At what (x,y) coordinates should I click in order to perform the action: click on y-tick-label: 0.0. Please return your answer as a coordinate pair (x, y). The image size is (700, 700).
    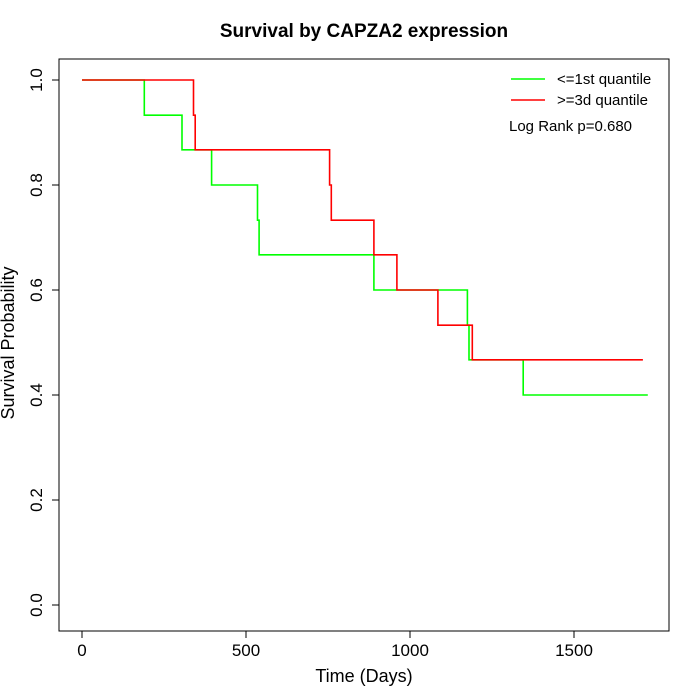
    Looking at the image, I should click on (36, 605).